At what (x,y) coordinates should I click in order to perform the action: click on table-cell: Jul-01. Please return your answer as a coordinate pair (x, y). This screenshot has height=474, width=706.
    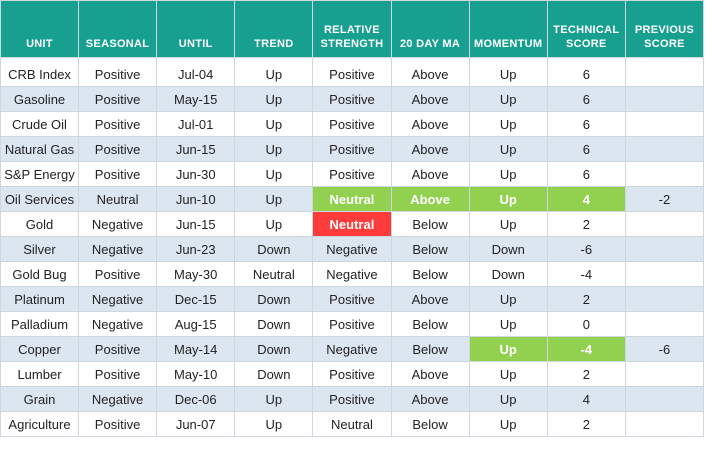
    Looking at the image, I should click on (196, 124).